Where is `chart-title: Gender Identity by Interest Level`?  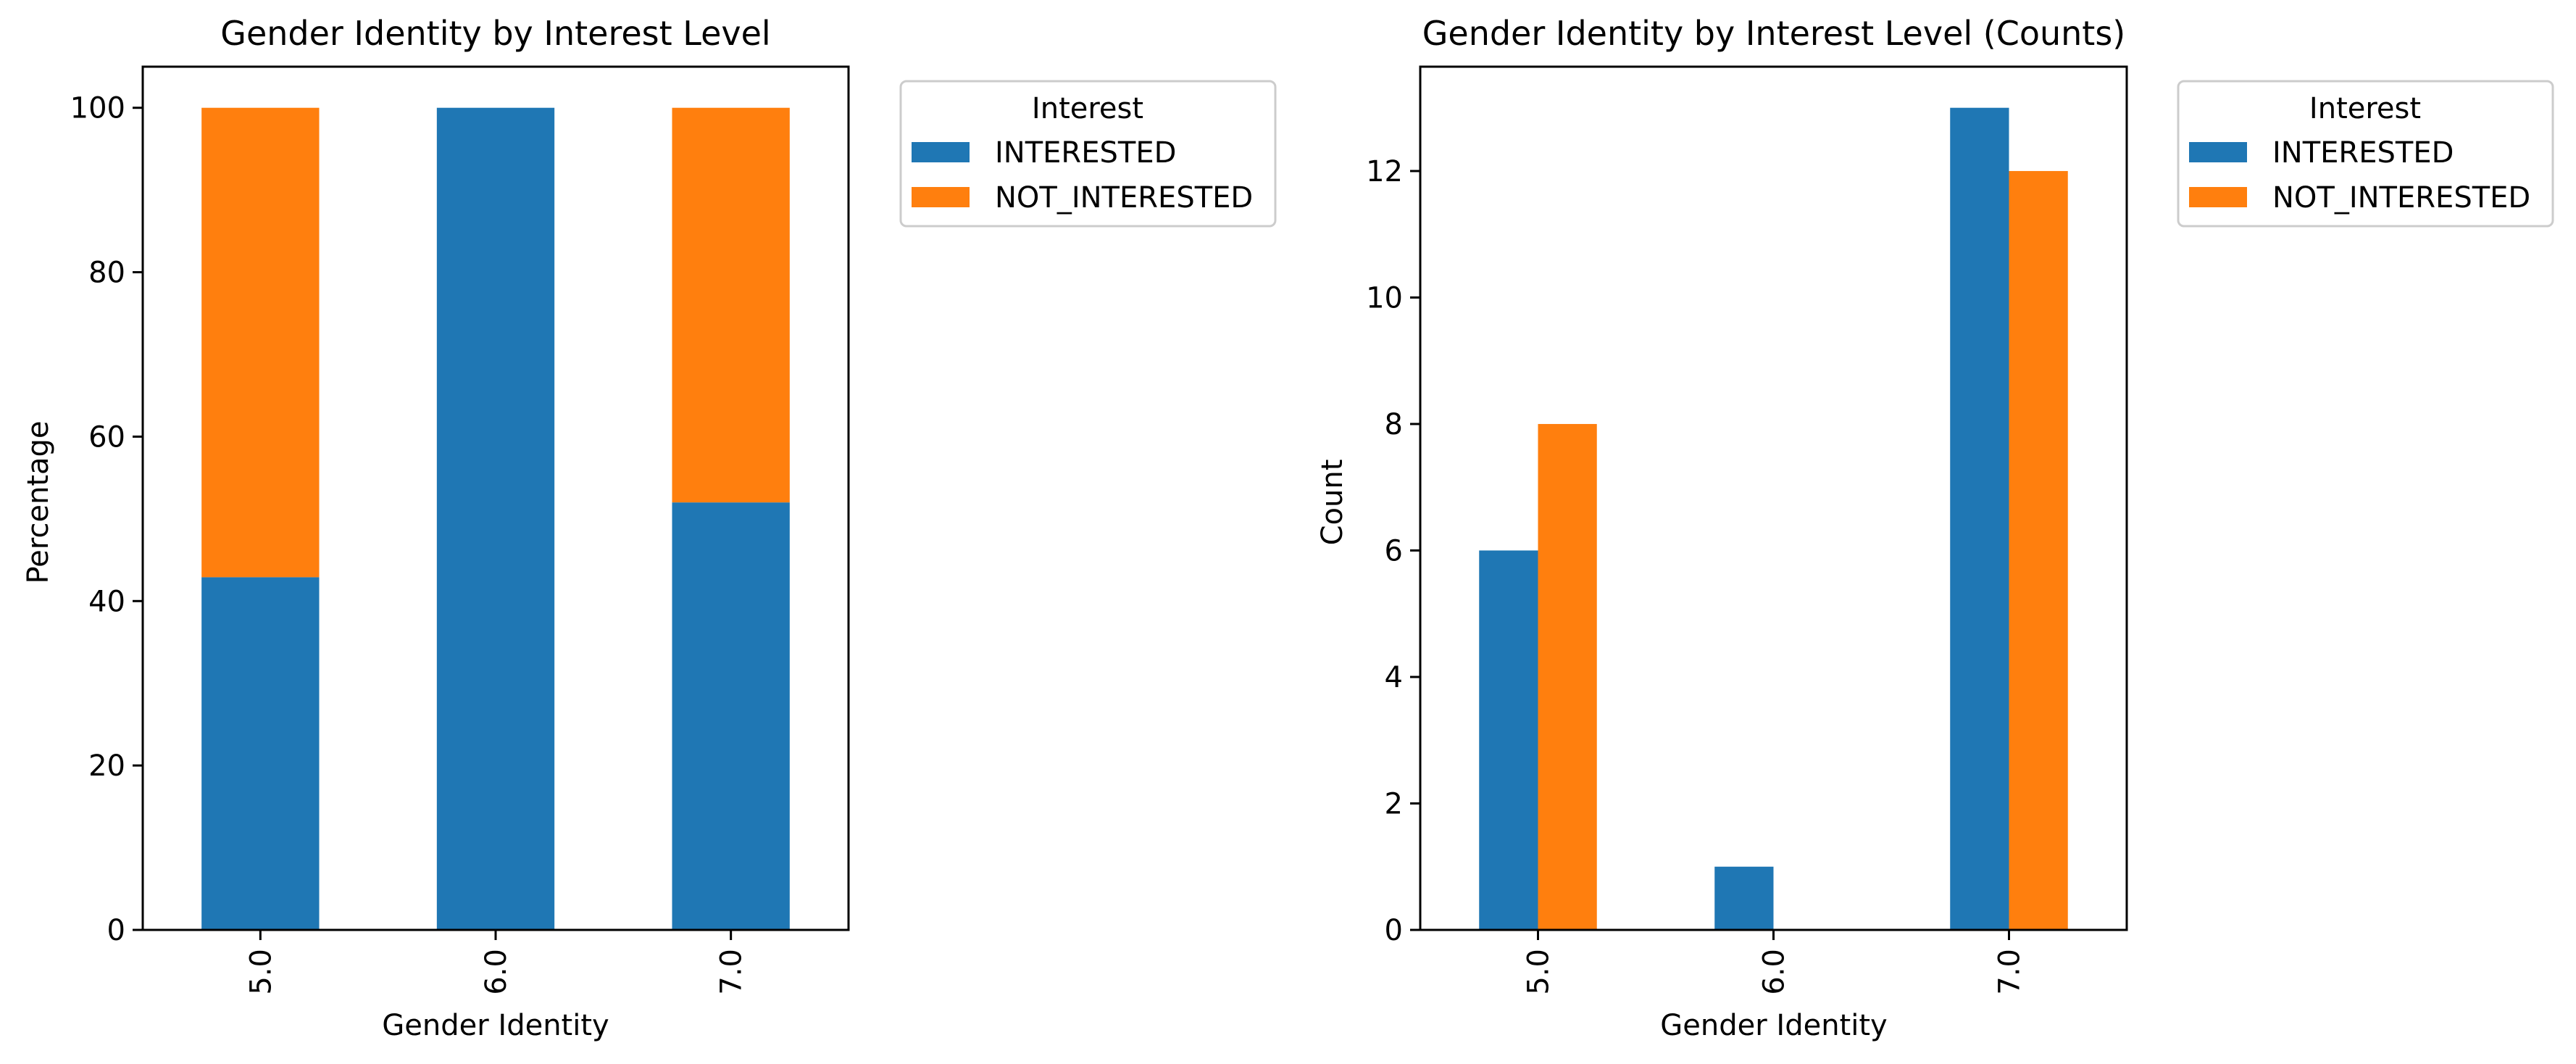 chart-title: Gender Identity by Interest Level is located at coordinates (495, 33).